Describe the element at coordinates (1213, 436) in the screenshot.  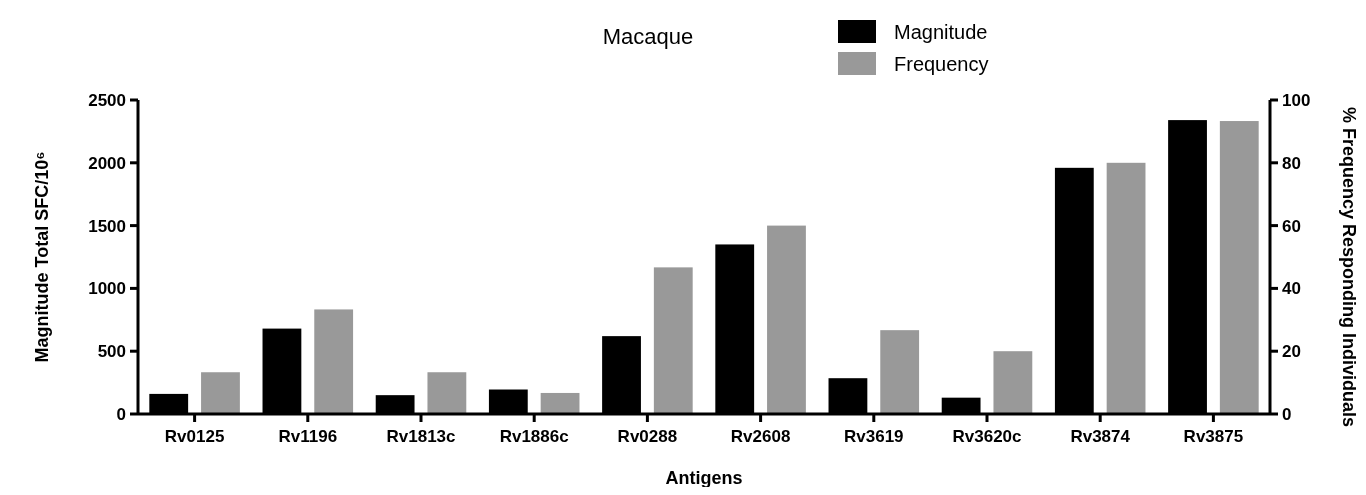
I see `x-tick-label: Rv3875` at that location.